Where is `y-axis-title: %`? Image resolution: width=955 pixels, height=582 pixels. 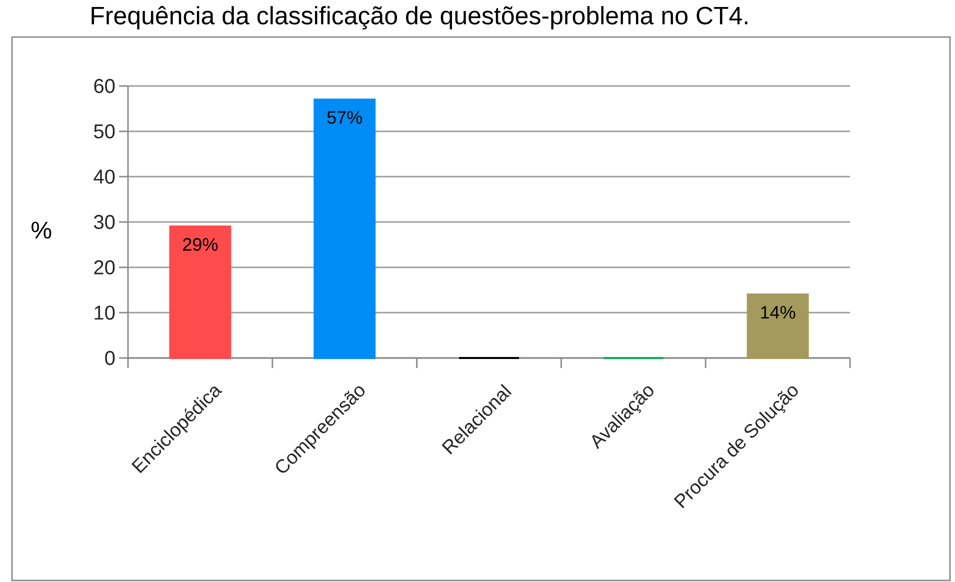 y-axis-title: % is located at coordinates (42, 230).